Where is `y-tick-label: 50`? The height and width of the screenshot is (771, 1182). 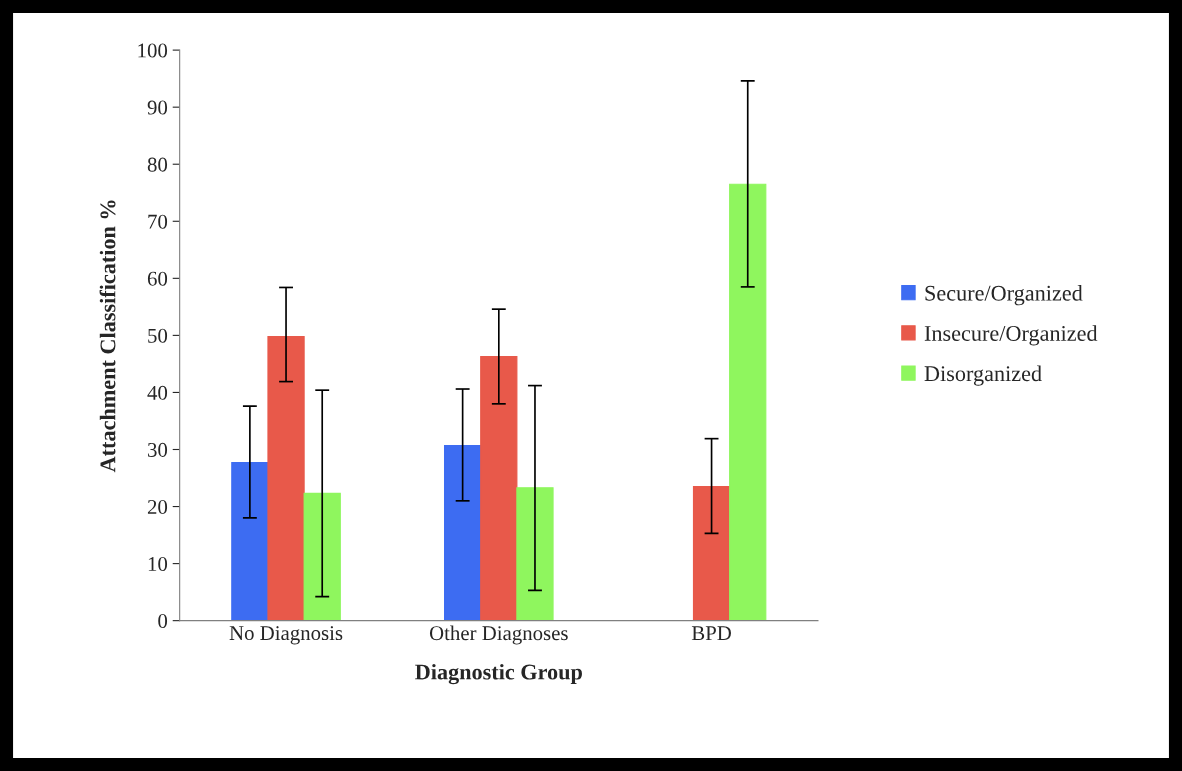
y-tick-label: 50 is located at coordinates (158, 335).